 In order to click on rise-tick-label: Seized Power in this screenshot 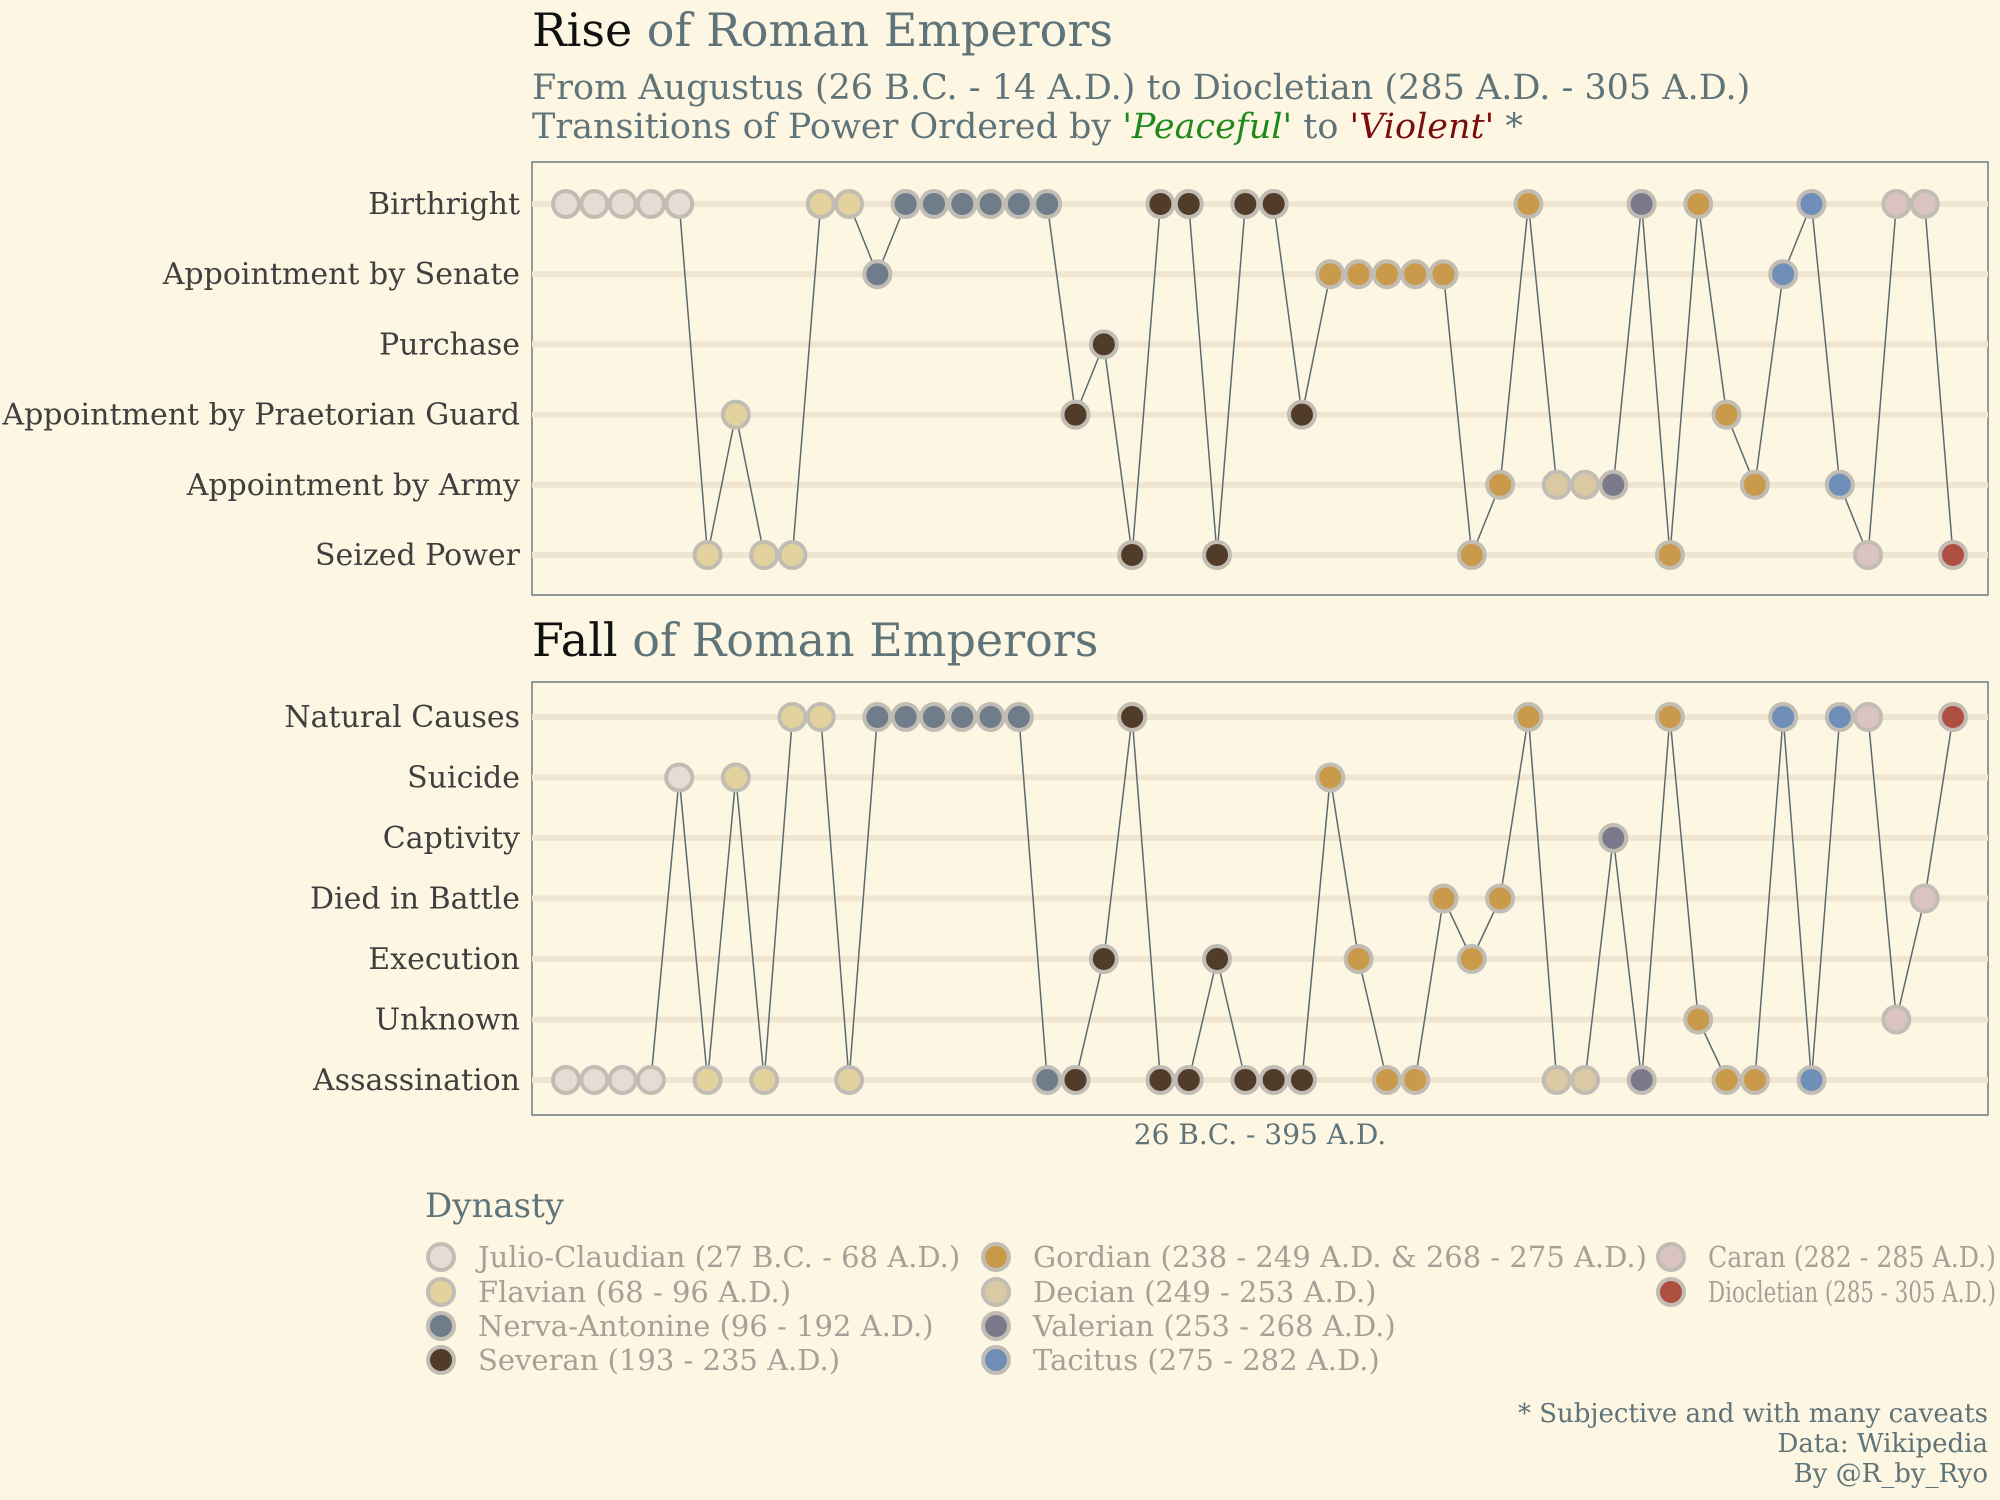, I will do `click(418, 555)`.